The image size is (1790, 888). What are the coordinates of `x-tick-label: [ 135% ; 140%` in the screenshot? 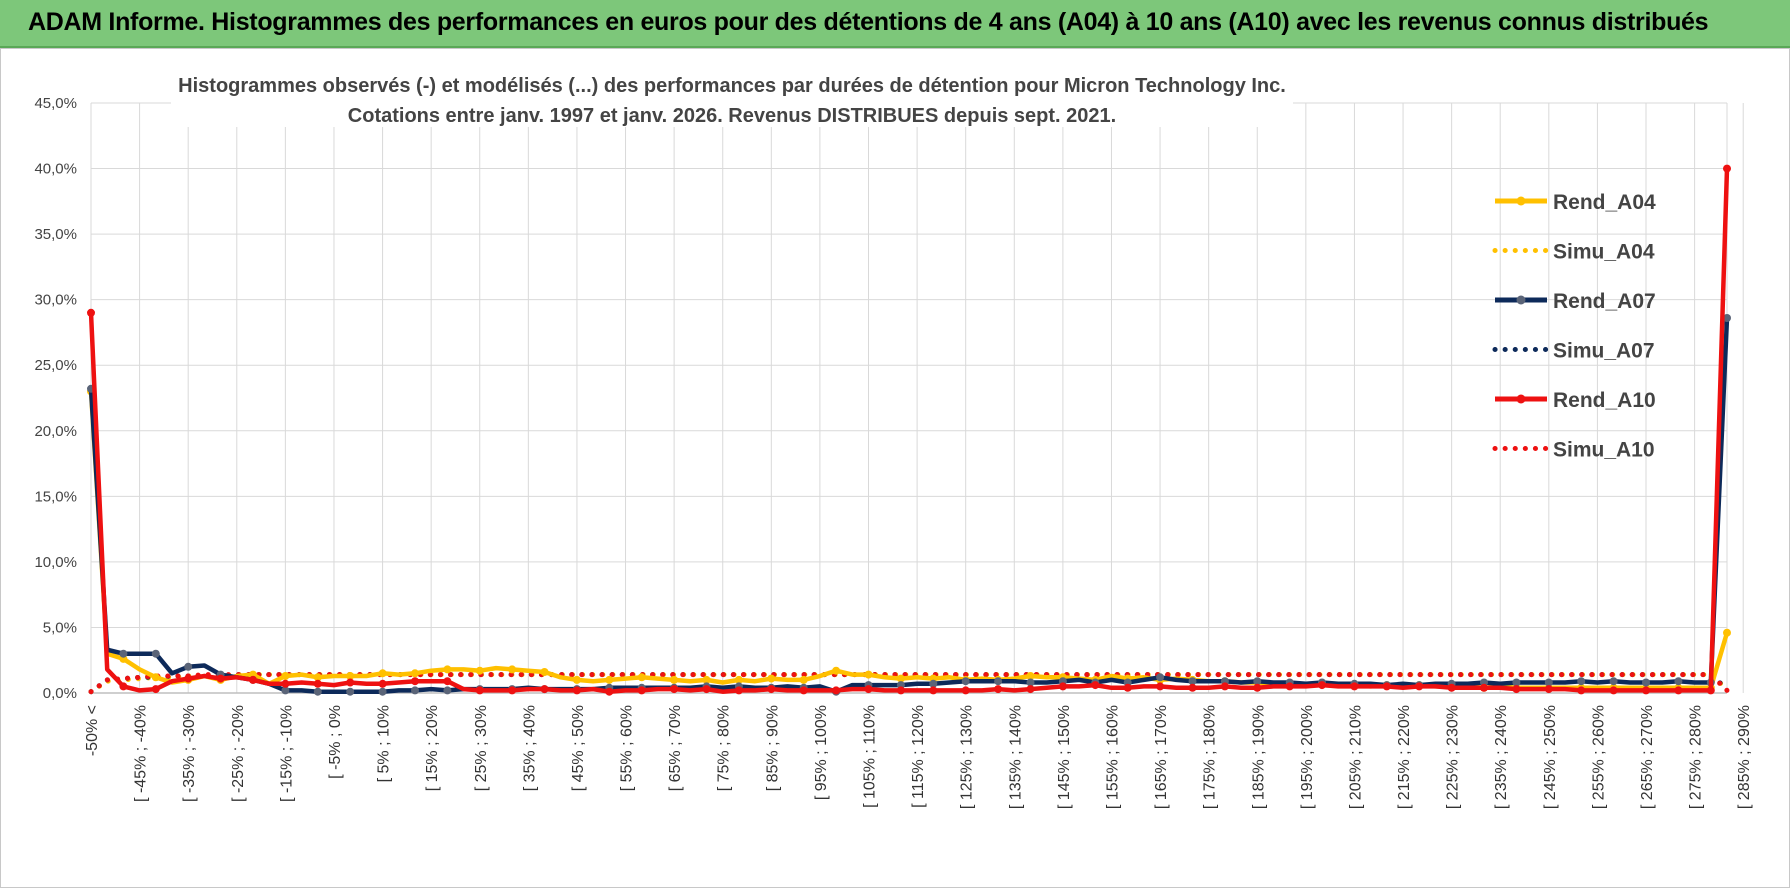 It's located at (1015, 757).